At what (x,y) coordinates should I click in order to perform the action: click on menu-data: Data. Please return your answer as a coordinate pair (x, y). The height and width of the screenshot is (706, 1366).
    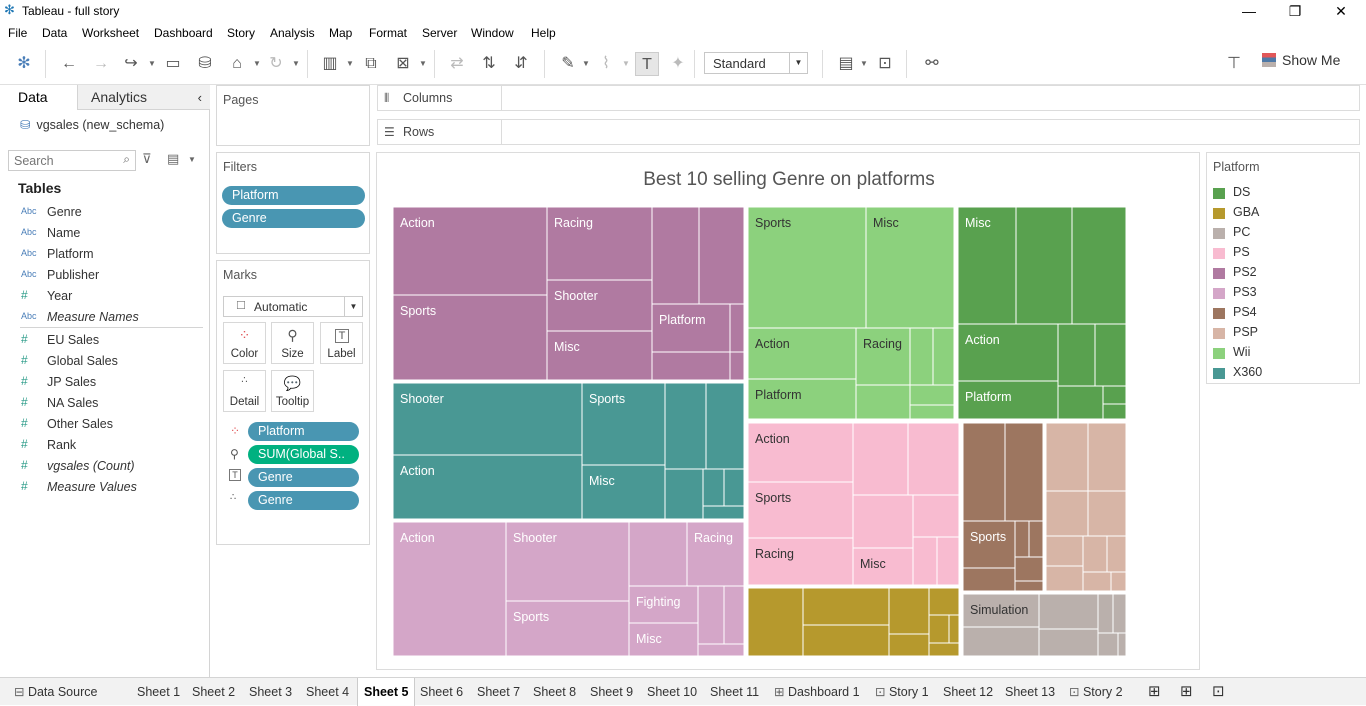
    Looking at the image, I should click on (54, 33).